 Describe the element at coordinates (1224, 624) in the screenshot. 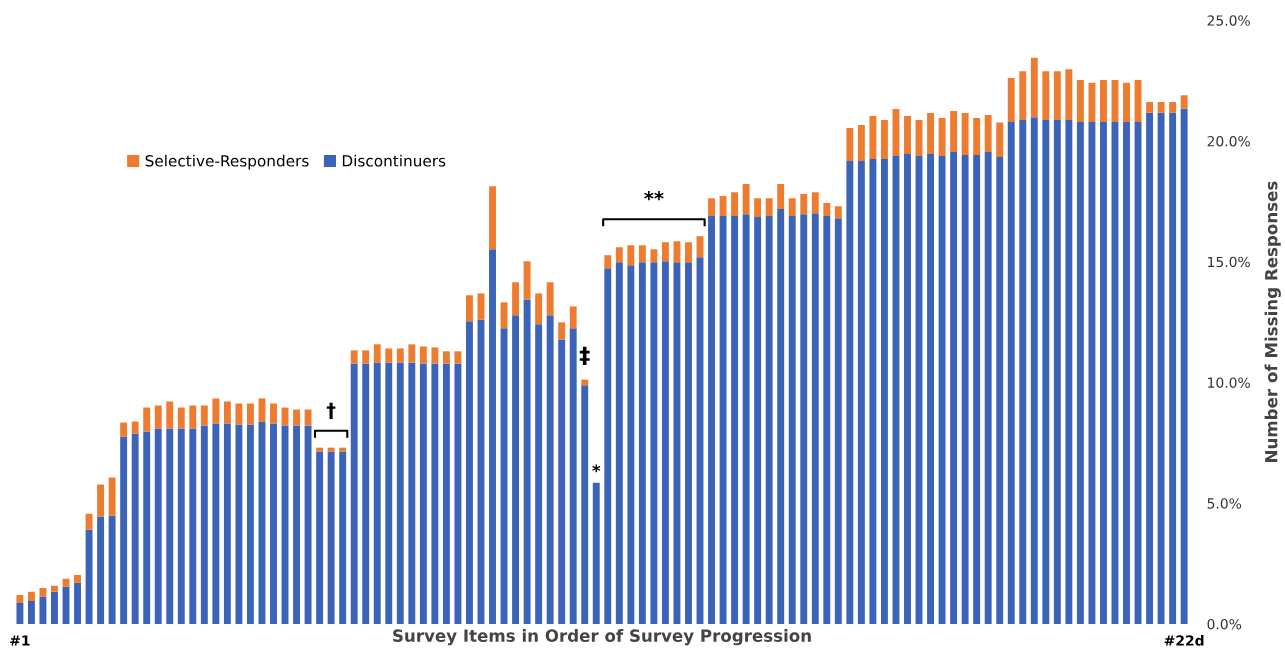

I see `y-tick-label: 0.0%` at that location.